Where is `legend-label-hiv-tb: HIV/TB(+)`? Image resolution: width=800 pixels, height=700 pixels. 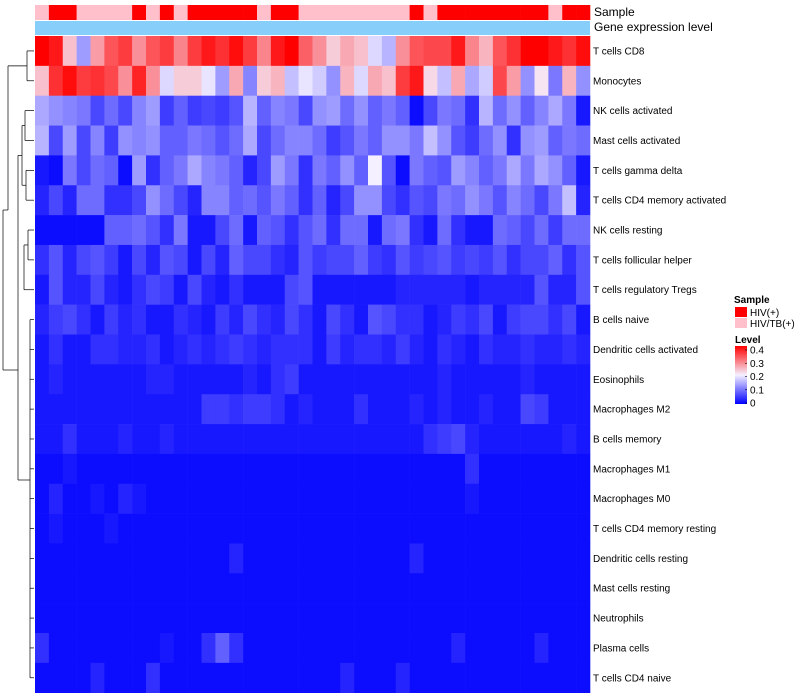
legend-label-hiv-tb: HIV/TB(+) is located at coordinates (772, 324).